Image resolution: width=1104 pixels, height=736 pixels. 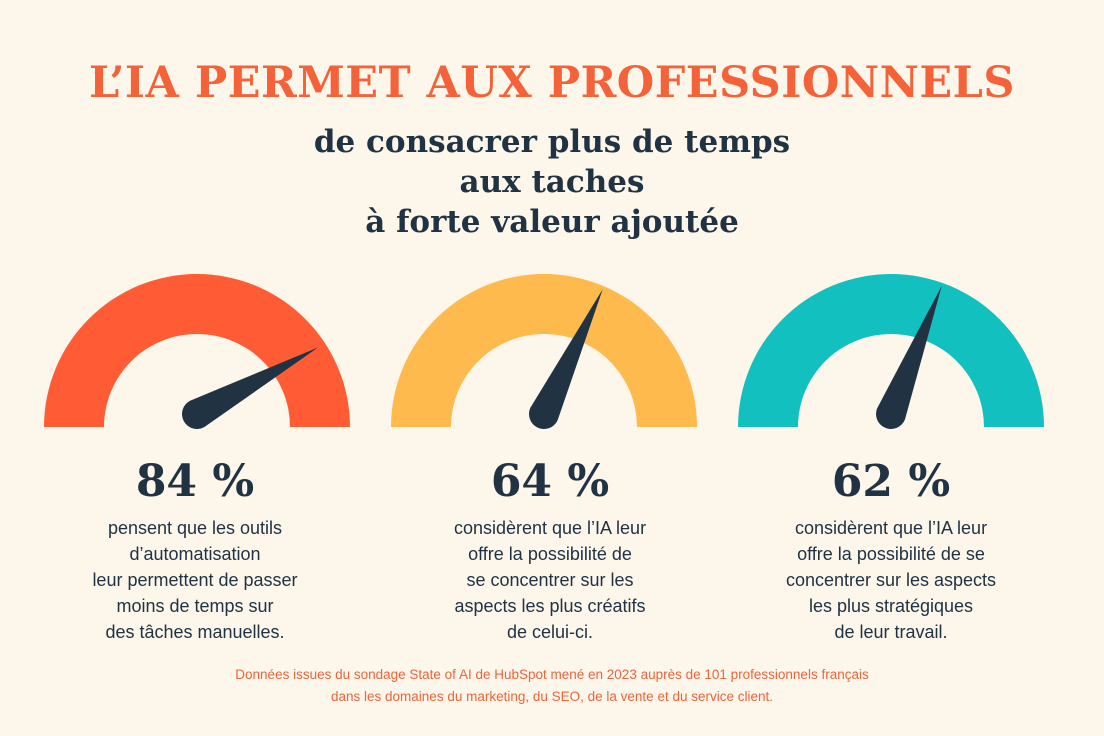 I want to click on stat-percentage: 64 %, so click(x=550, y=481).